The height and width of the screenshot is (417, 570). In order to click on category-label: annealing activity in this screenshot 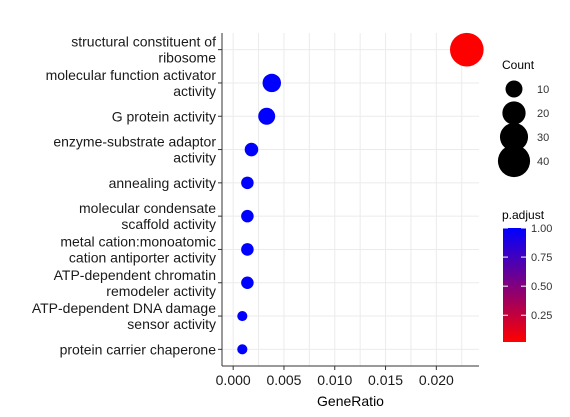, I will do `click(162, 183)`.